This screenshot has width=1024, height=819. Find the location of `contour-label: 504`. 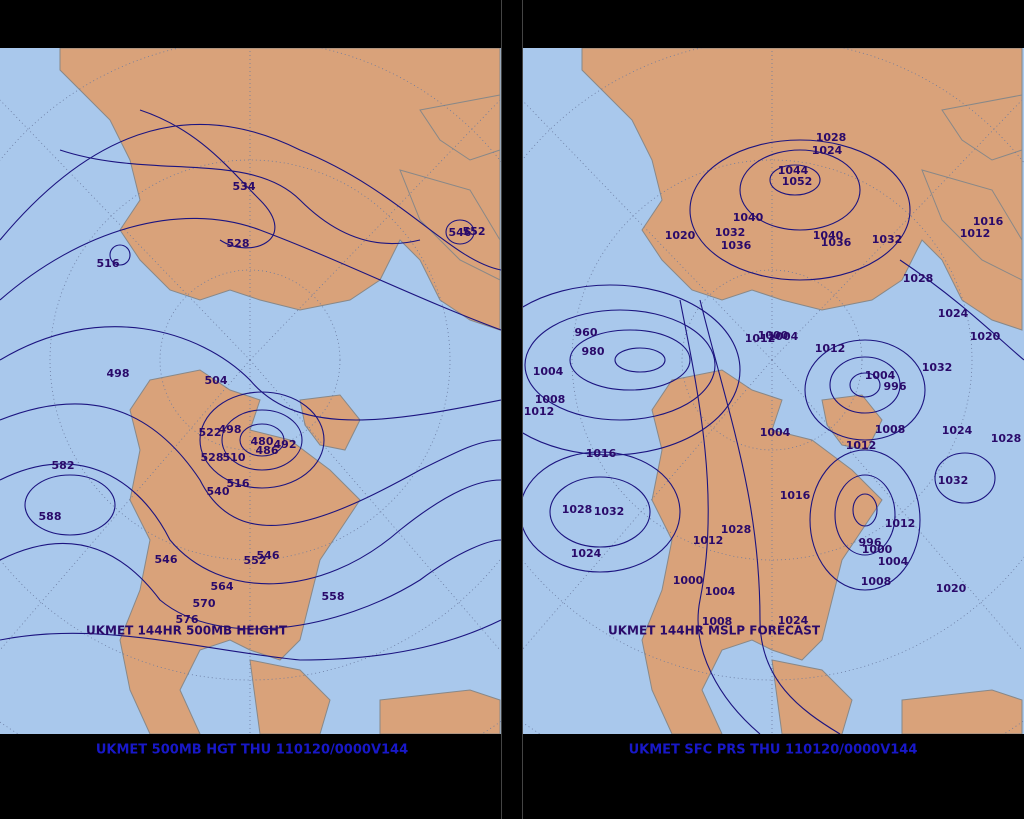

contour-label: 504 is located at coordinates (216, 380).